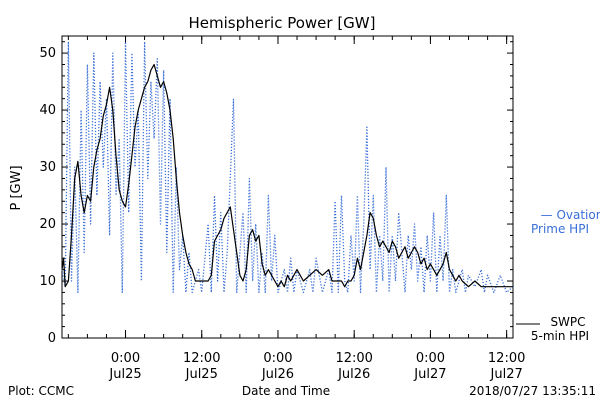 The image size is (600, 404). Describe the element at coordinates (567, 322) in the screenshot. I see `legend-swpc-line1: SWPC` at that location.